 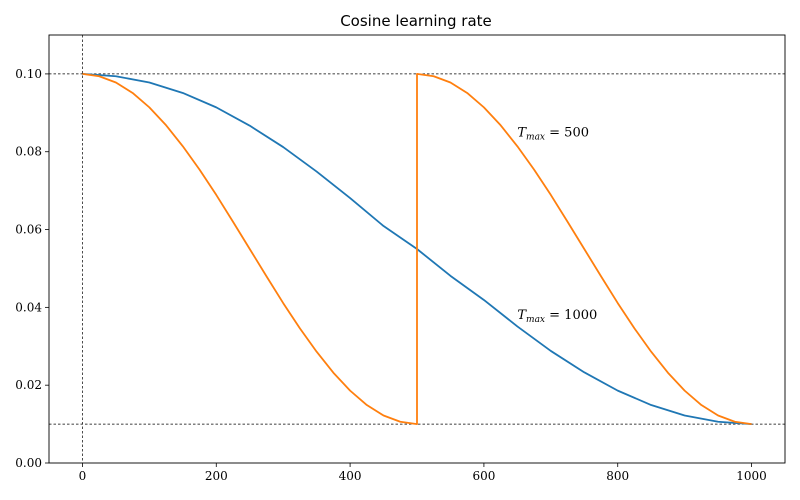 What do you see at coordinates (617, 476) in the screenshot?
I see `x-tick-label: 800` at bounding box center [617, 476].